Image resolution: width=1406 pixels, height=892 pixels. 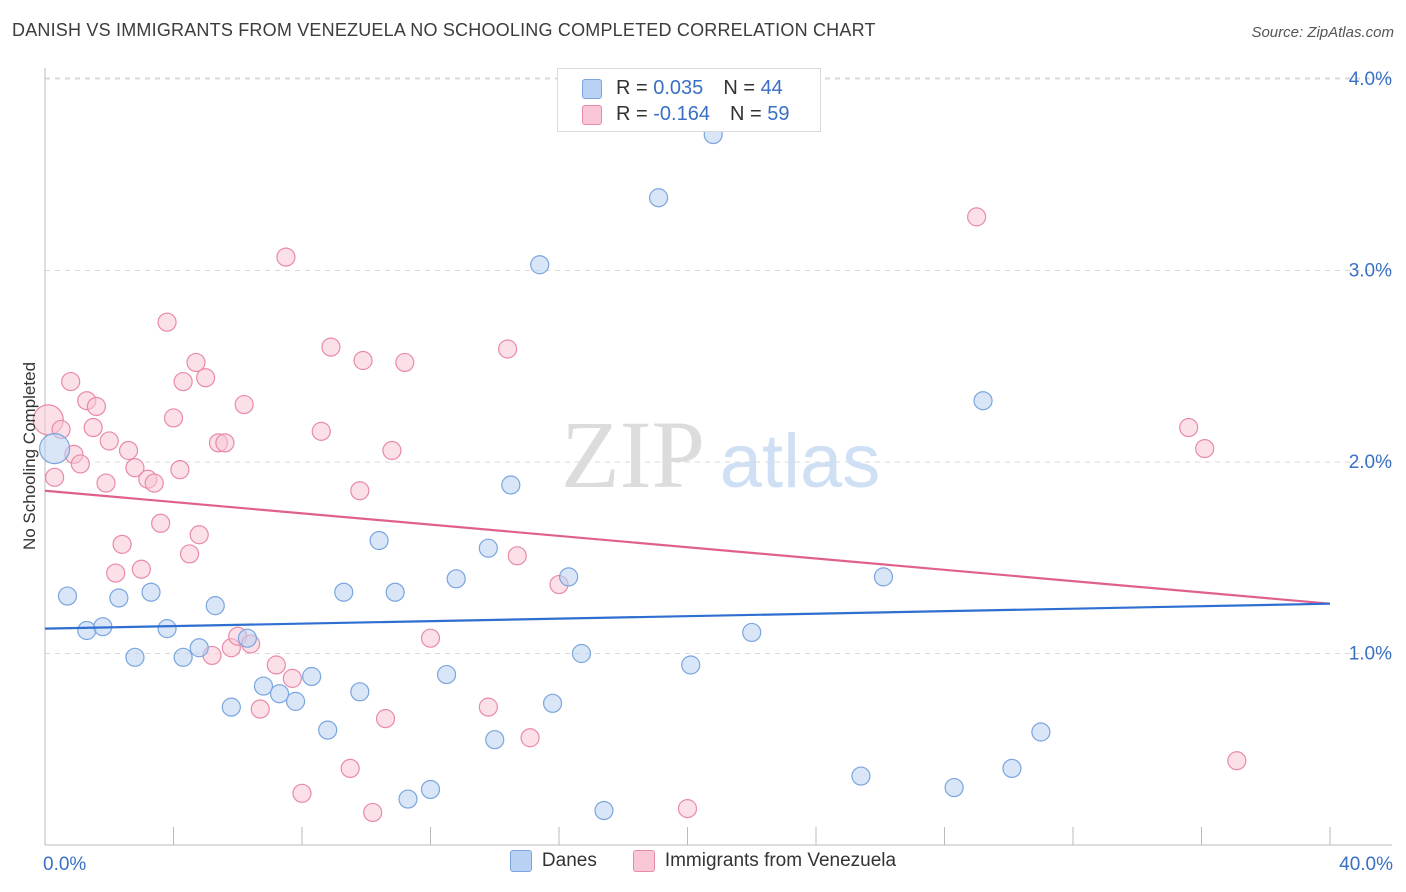 What do you see at coordinates (687, 559) in the screenshot?
I see `trend-lines` at bounding box center [687, 559].